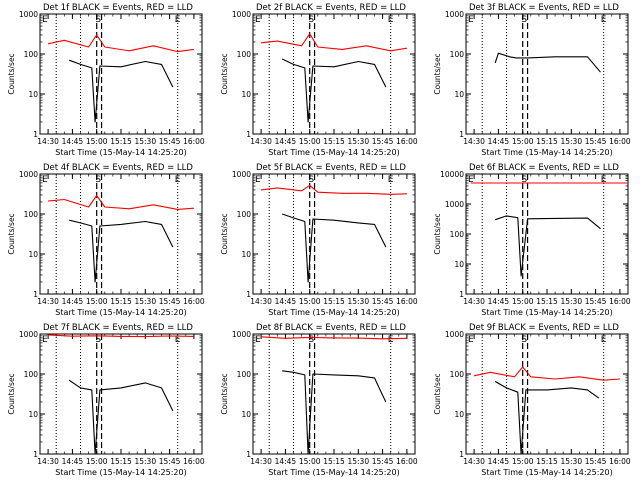 Image resolution: width=640 pixels, height=480 pixels. Describe the element at coordinates (331, 8) in the screenshot. I see `panel-title: Det 2f BLACK = Events, RED = LLD` at that location.